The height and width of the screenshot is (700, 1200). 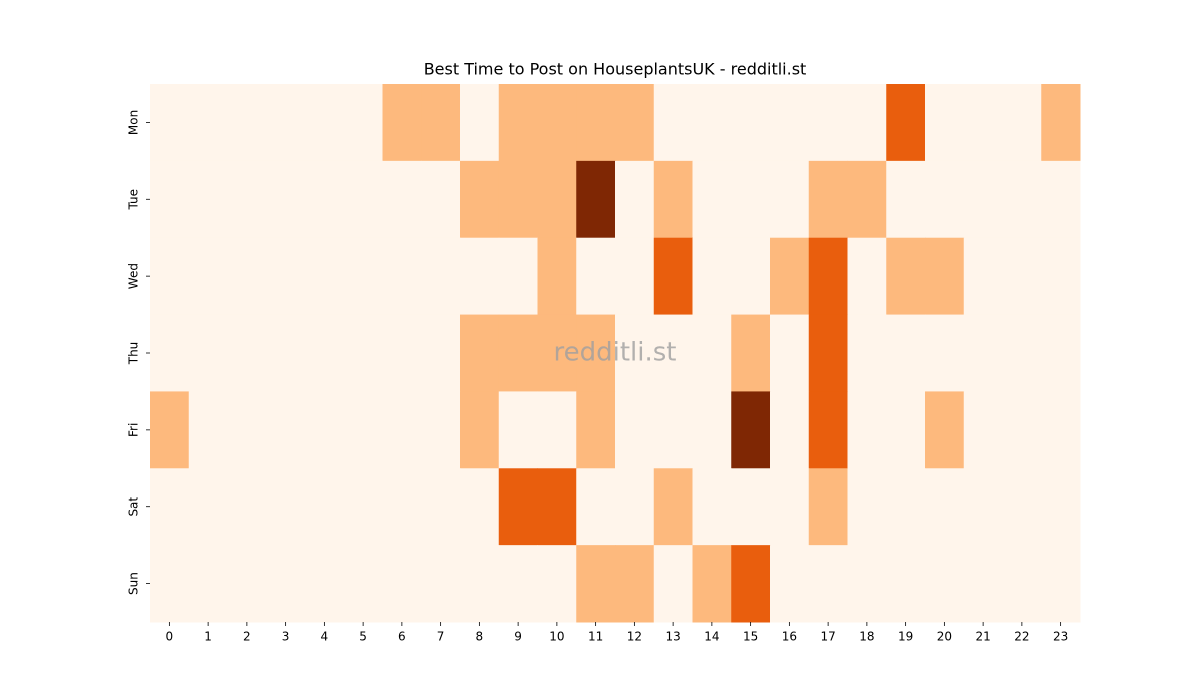 What do you see at coordinates (286, 637) in the screenshot?
I see `x-tick-label: 3` at bounding box center [286, 637].